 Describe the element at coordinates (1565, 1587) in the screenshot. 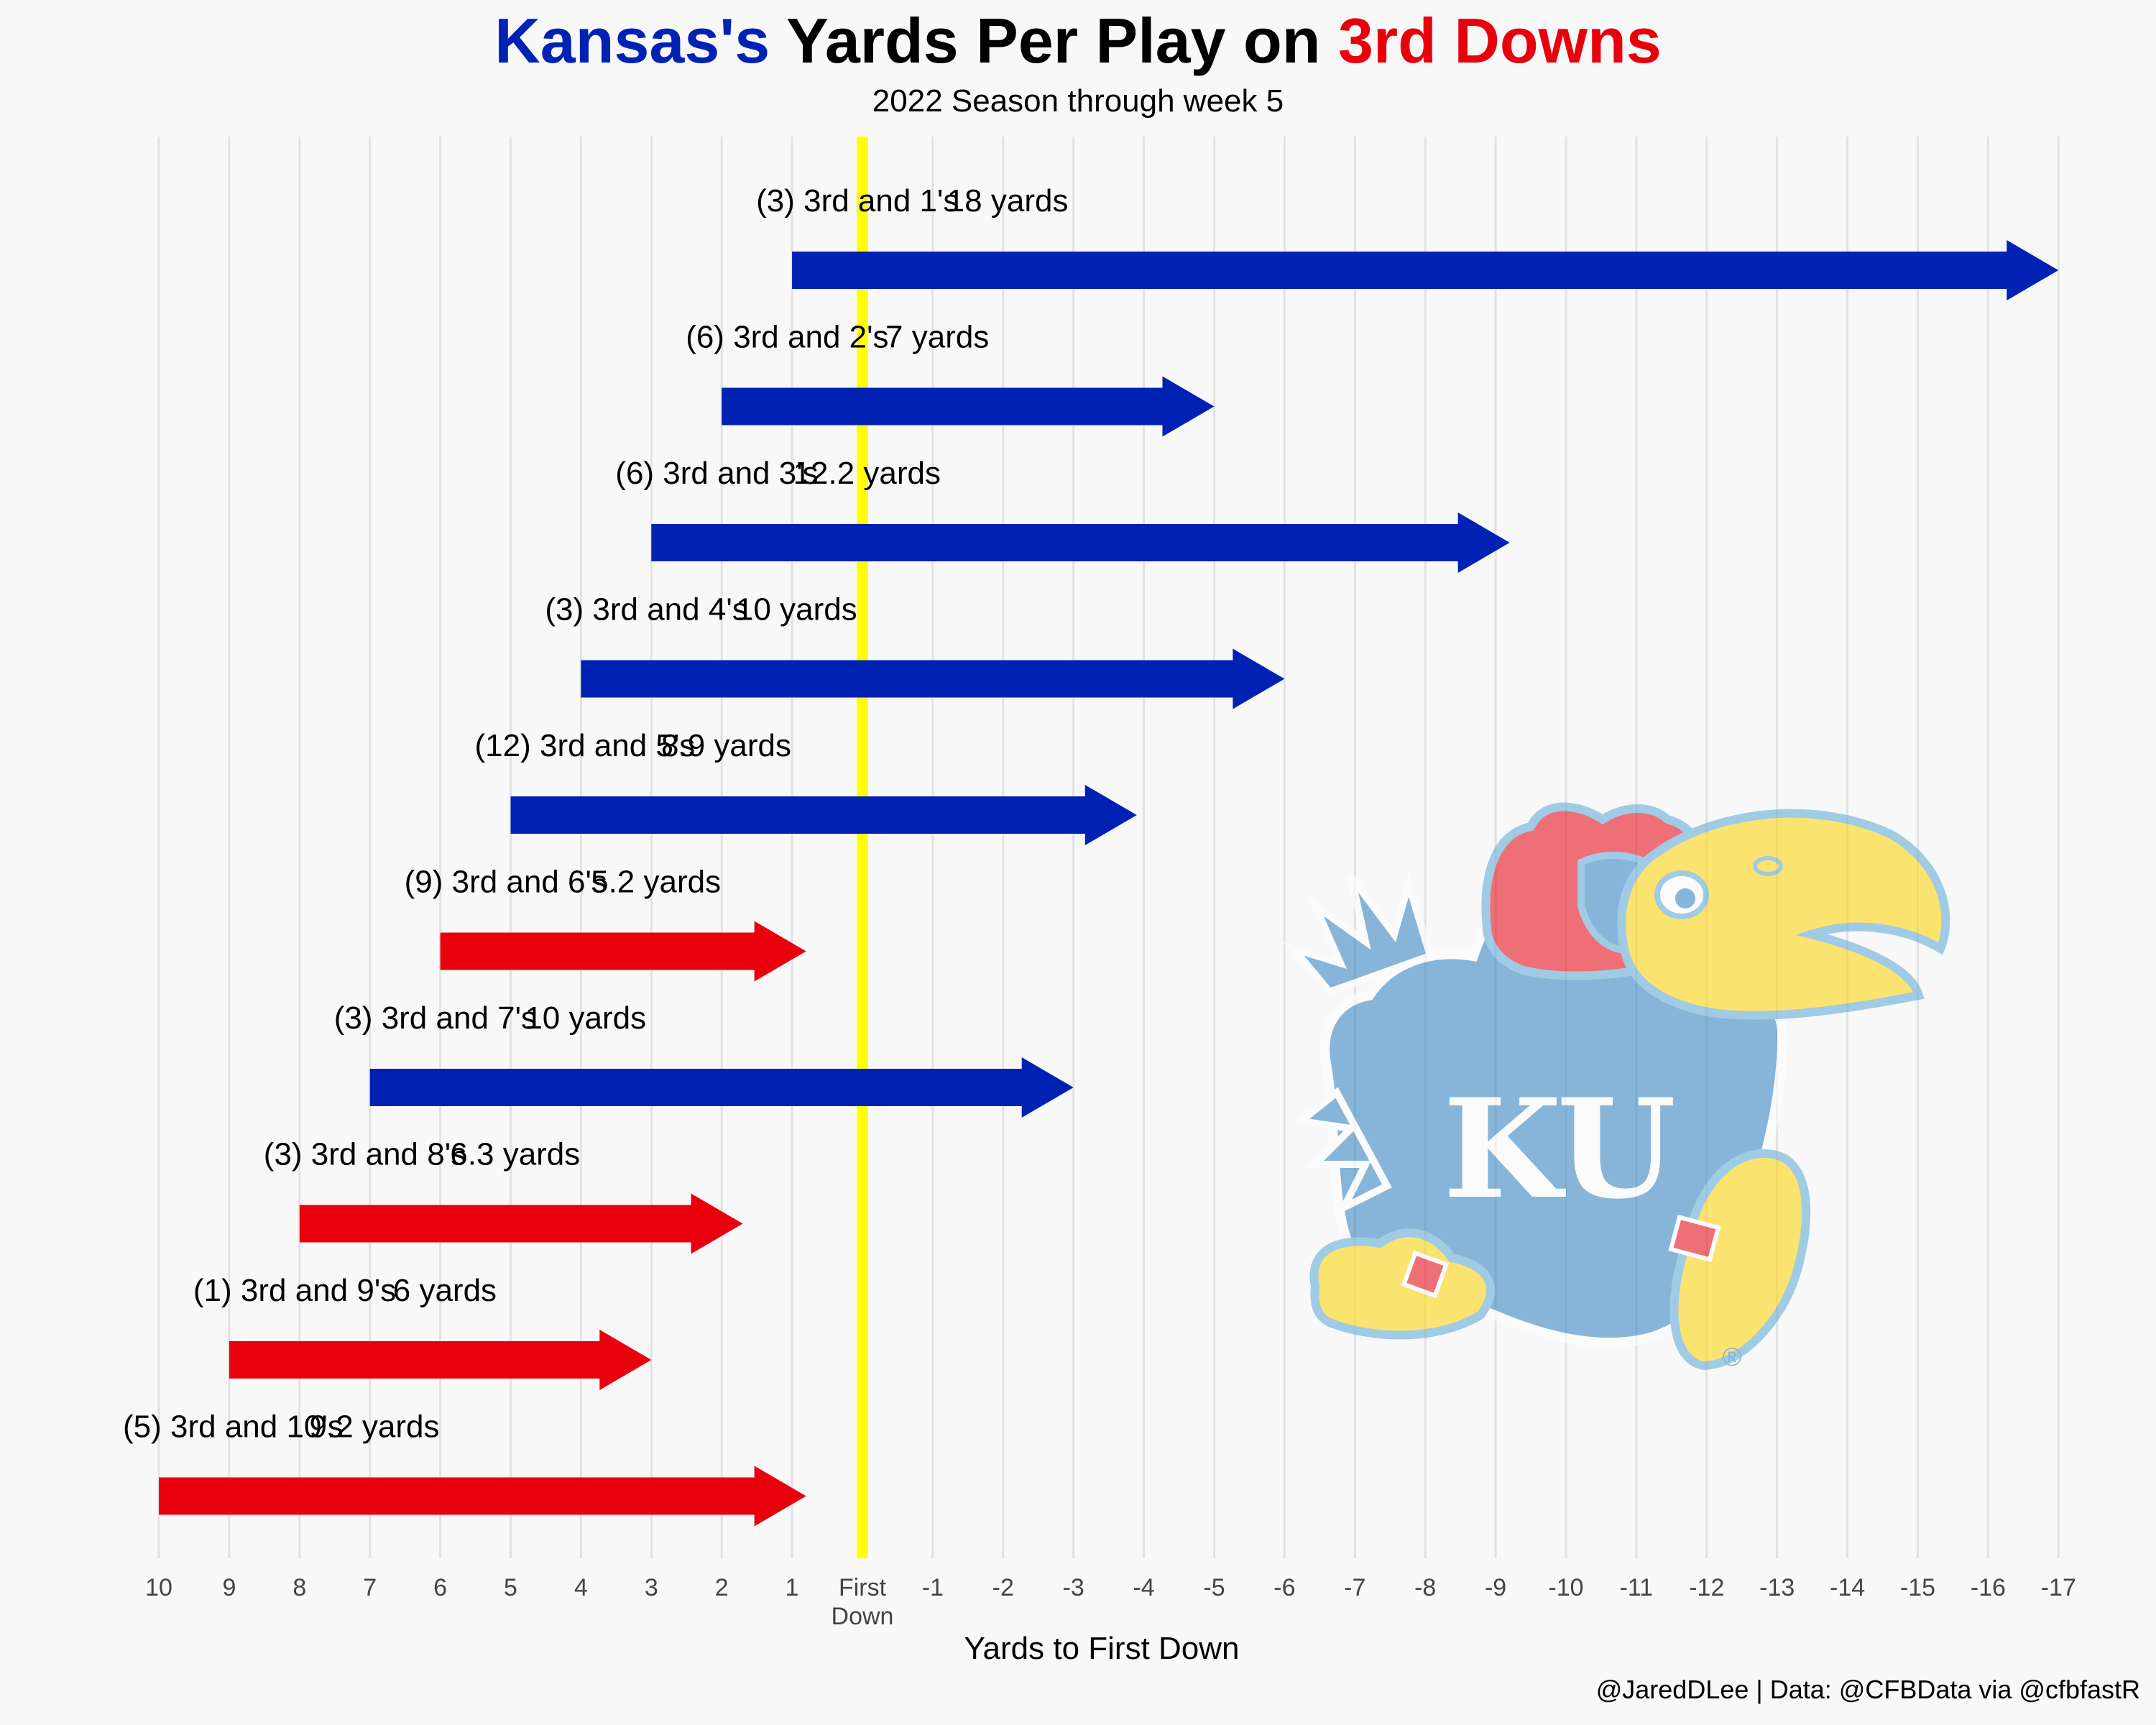

I see `x-tick-label: -10` at that location.